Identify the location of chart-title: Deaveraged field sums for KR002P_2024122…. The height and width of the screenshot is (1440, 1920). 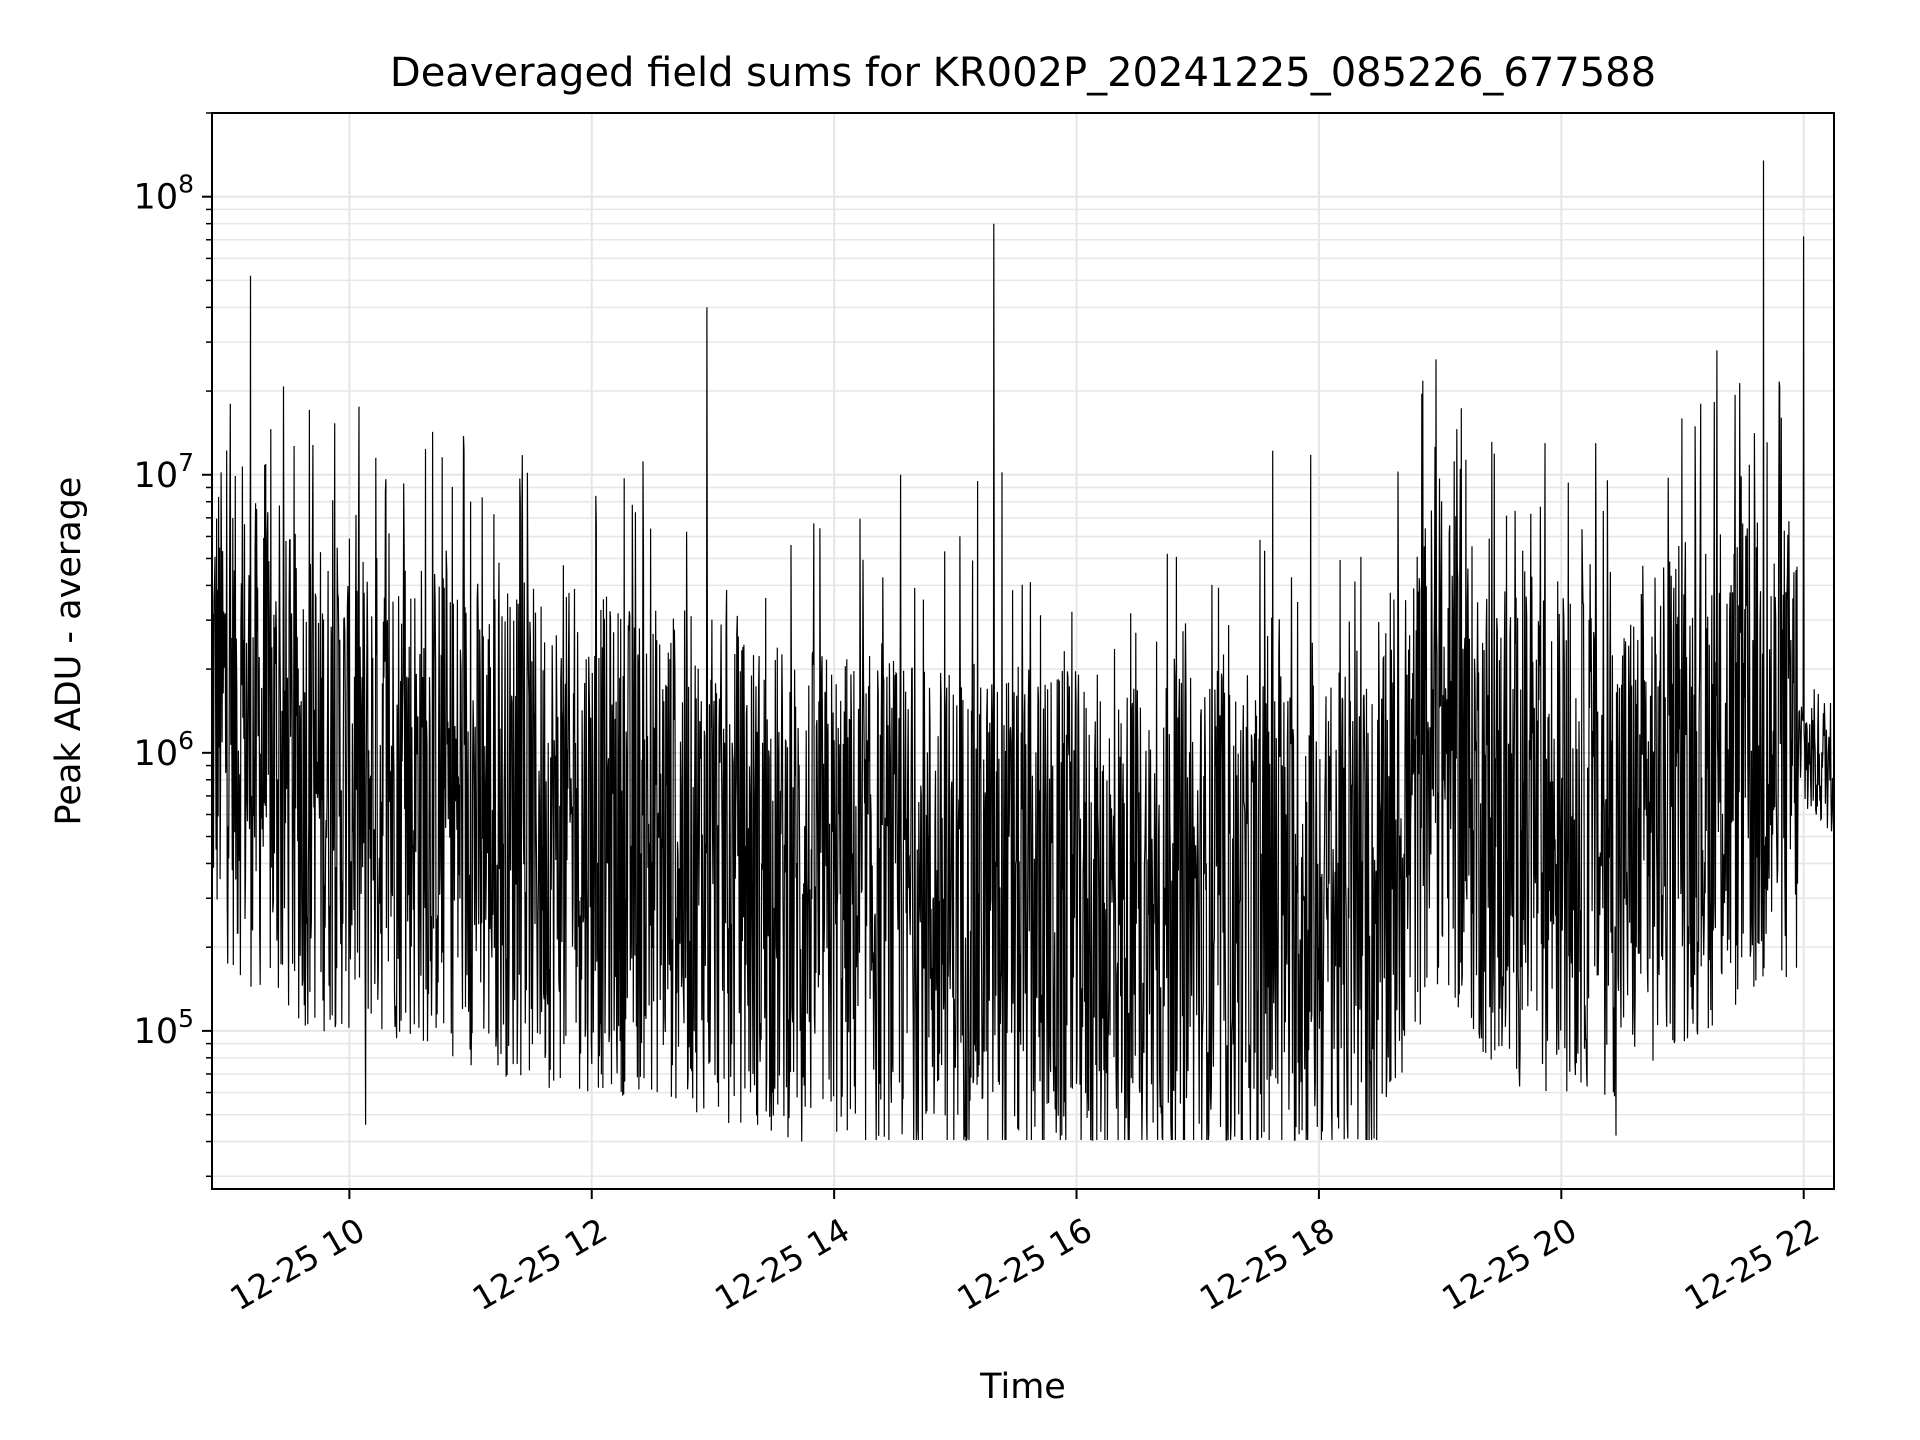
(1023, 73).